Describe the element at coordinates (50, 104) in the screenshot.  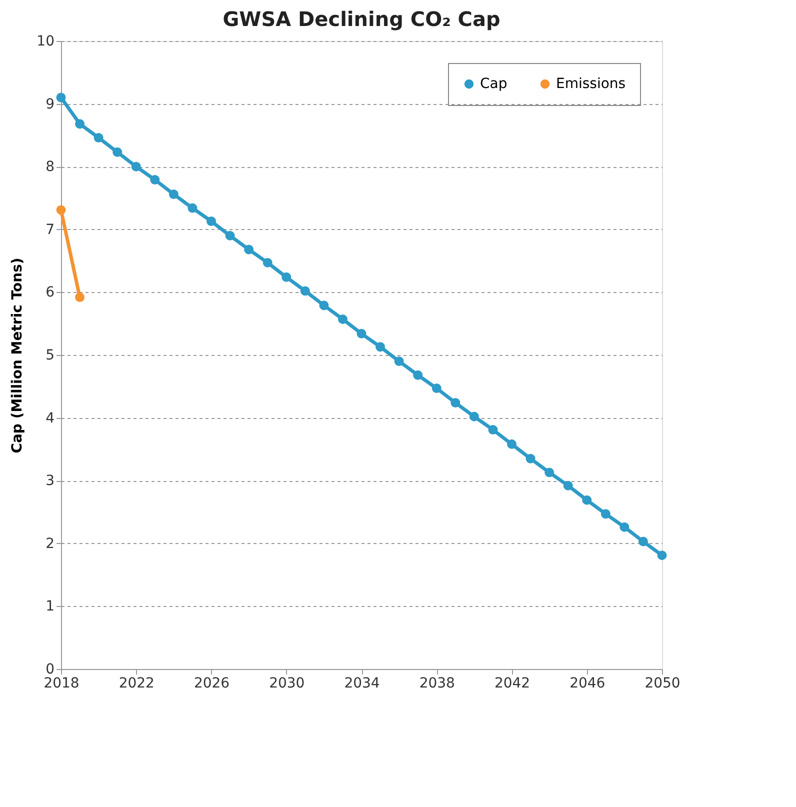
I see `y-tick-label: 9` at that location.